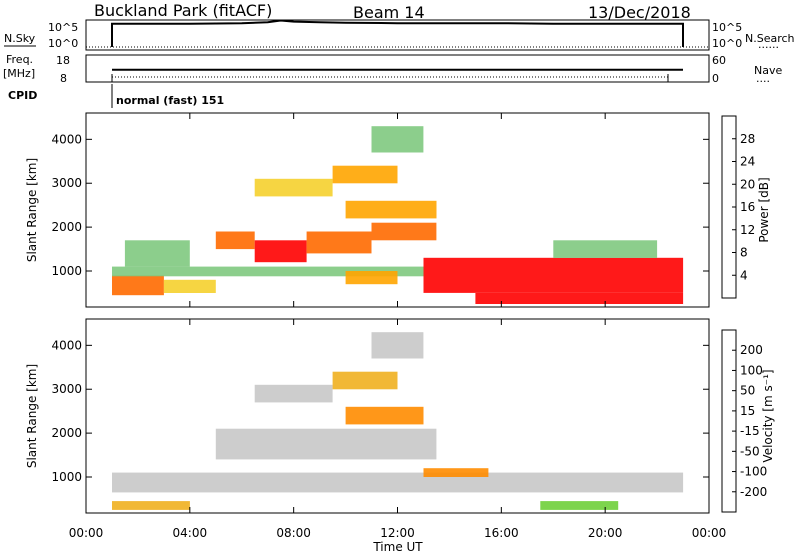  What do you see at coordinates (63, 78) in the screenshot?
I see `freq-left-tick-bottom: 8` at bounding box center [63, 78].